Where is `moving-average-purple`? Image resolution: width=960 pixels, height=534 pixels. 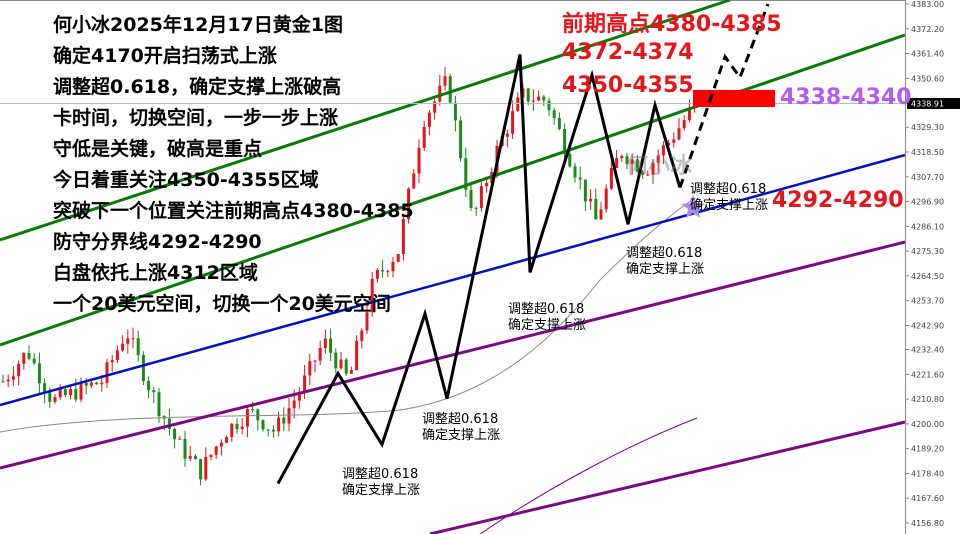 moving-average-purple is located at coordinates (588, 475).